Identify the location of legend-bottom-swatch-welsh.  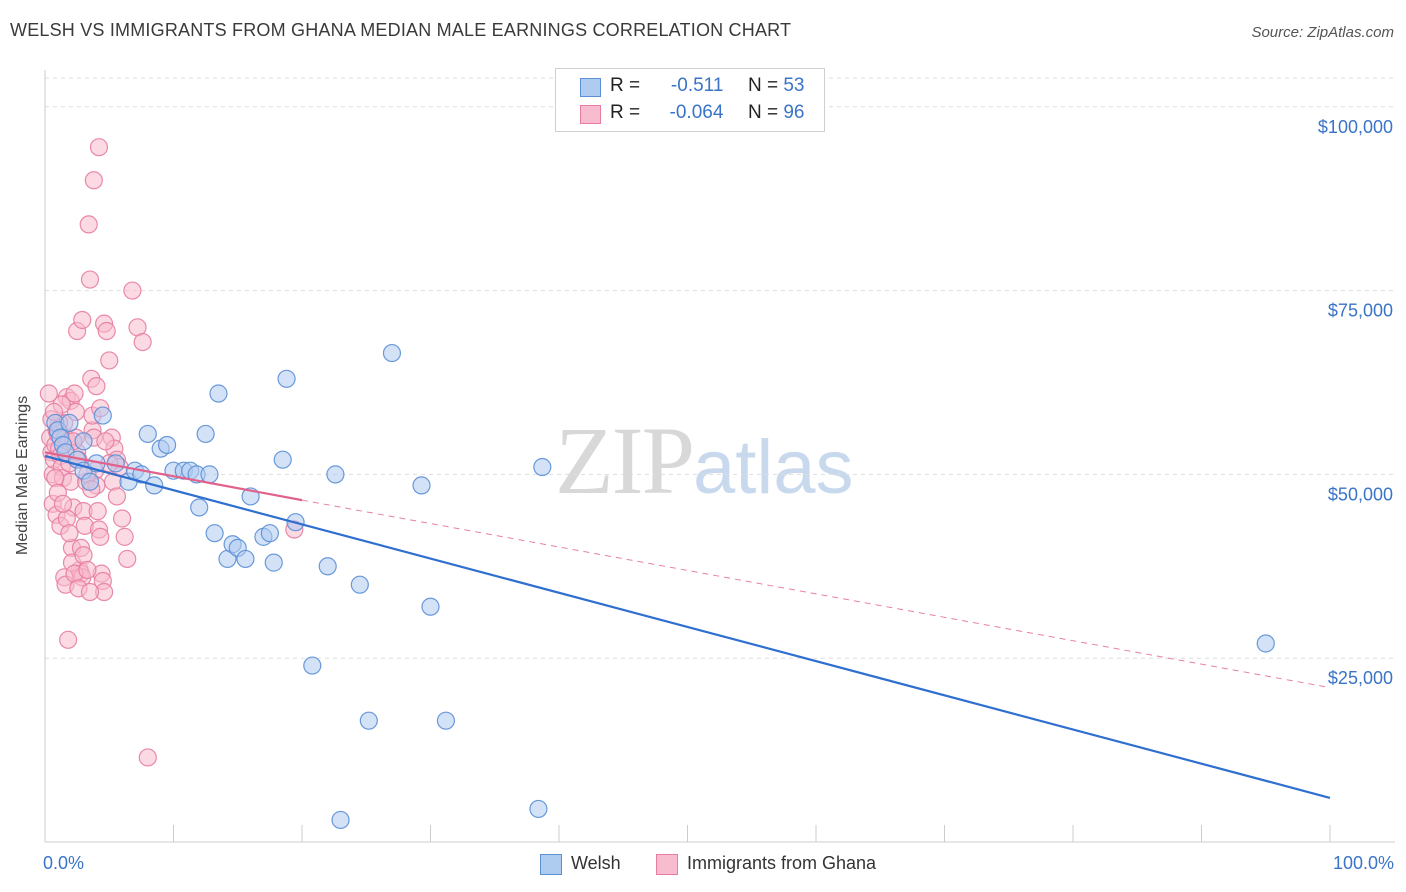
(551, 864).